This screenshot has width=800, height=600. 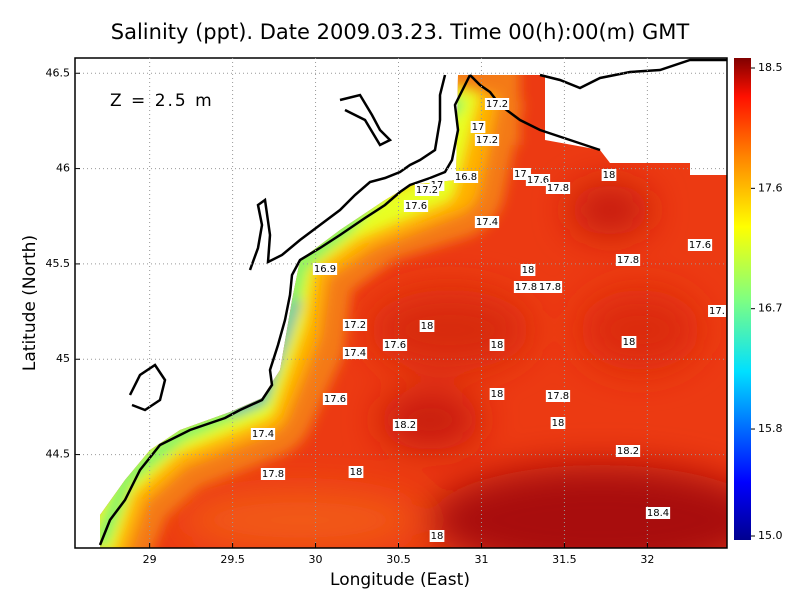 What do you see at coordinates (58, 72) in the screenshot?
I see `y-tick-label: 46.5` at bounding box center [58, 72].